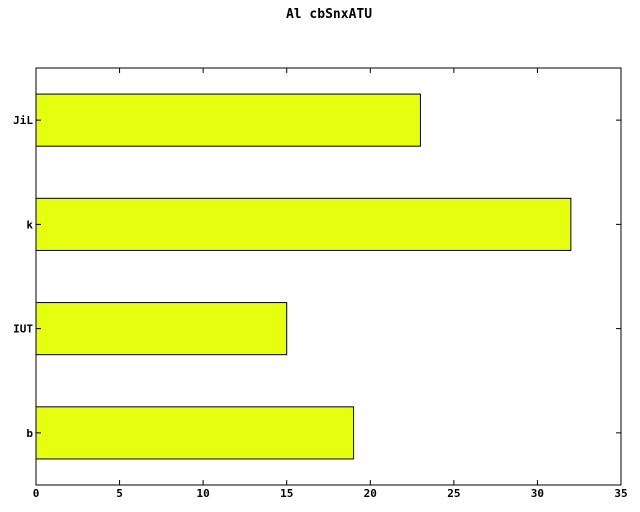 This screenshot has height=512, width=640. What do you see at coordinates (303, 224) in the screenshot?
I see `bar-k` at bounding box center [303, 224].